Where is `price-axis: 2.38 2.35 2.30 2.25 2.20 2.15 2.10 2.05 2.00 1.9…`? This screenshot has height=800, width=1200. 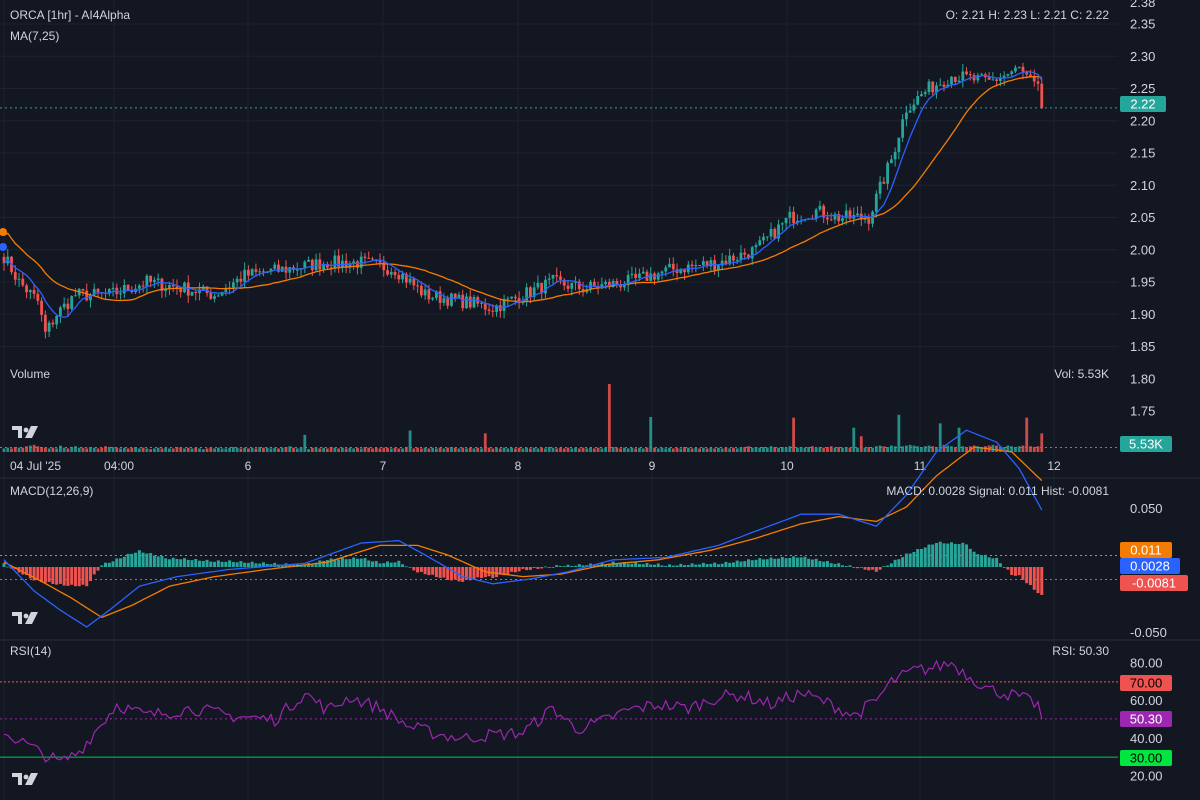
price-axis: 2.38 2.35 2.30 2.25 2.20 2.15 2.10 2.05 2.00 1.9… is located at coordinates (1146, 226).